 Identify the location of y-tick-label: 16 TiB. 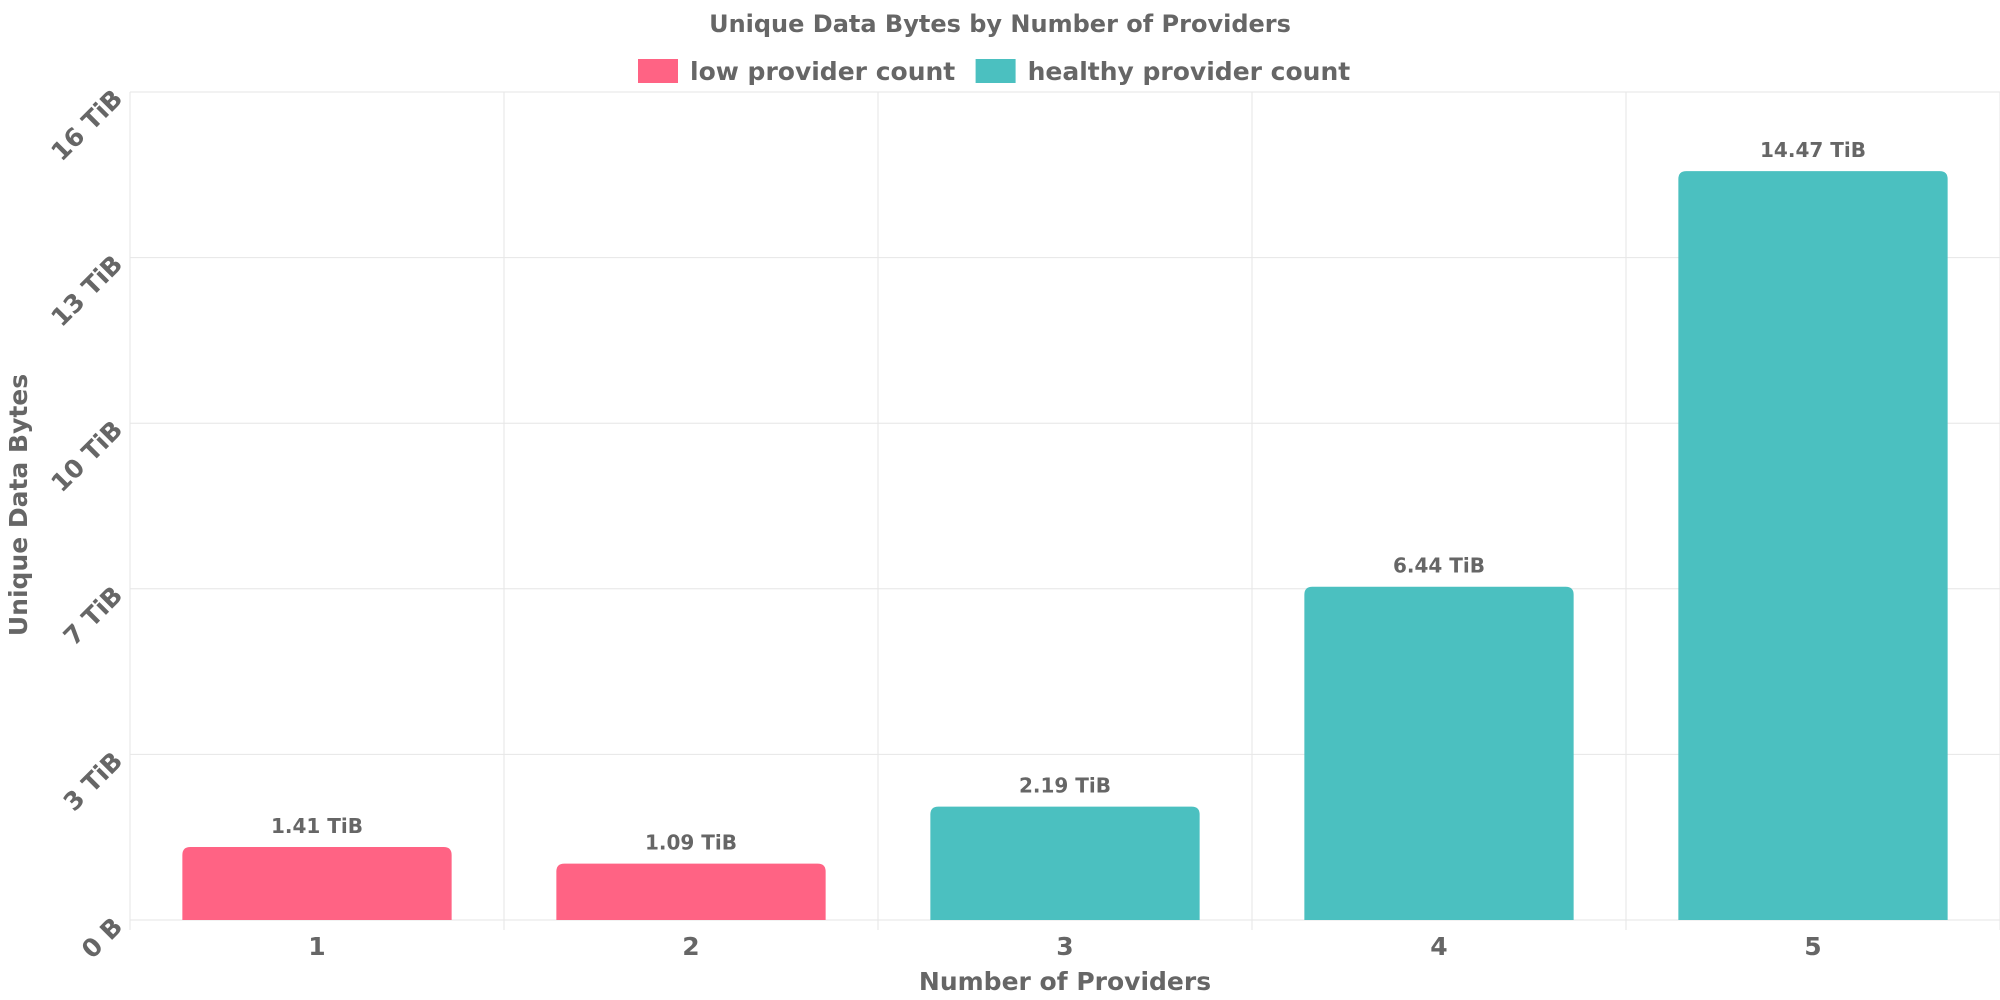
(86, 125).